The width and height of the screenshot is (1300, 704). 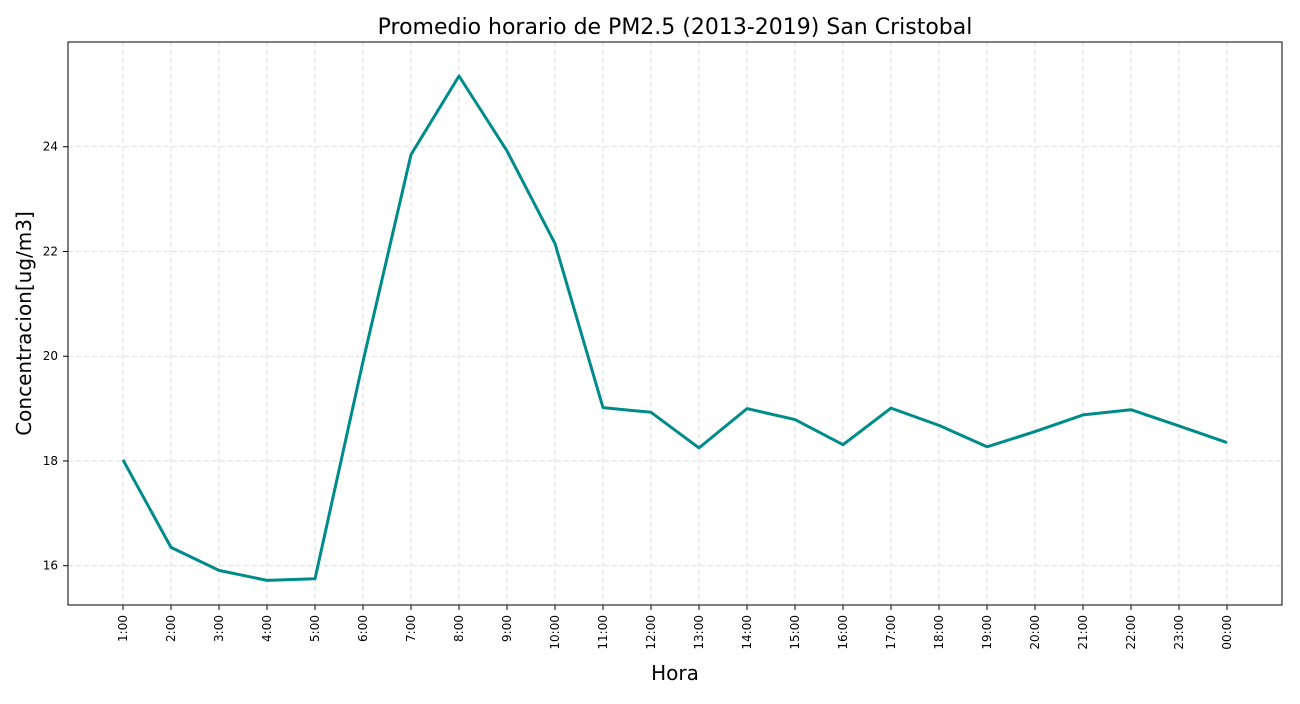 I want to click on x-tick-label: 11:00, so click(x=603, y=632).